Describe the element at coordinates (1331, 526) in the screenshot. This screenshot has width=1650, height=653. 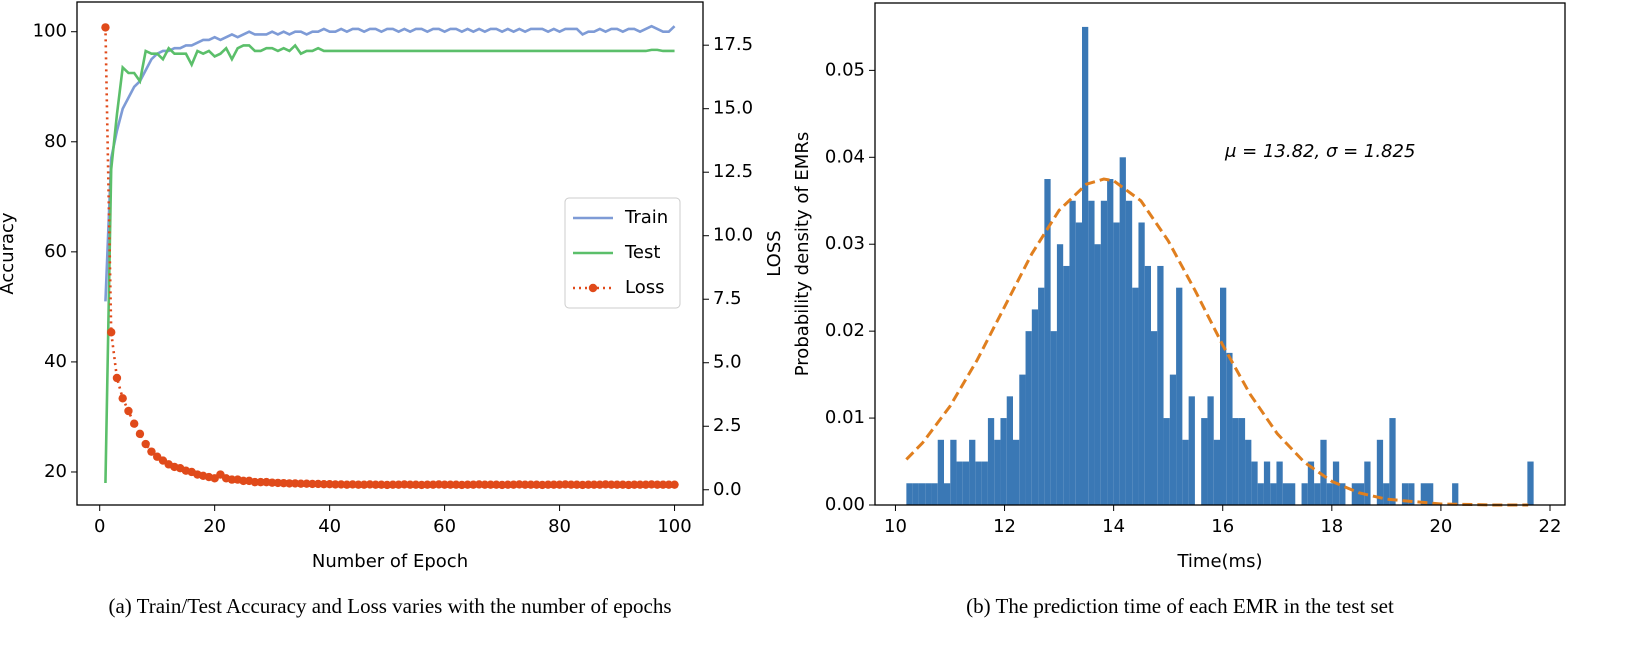
I see `x-tick-label: 18` at that location.